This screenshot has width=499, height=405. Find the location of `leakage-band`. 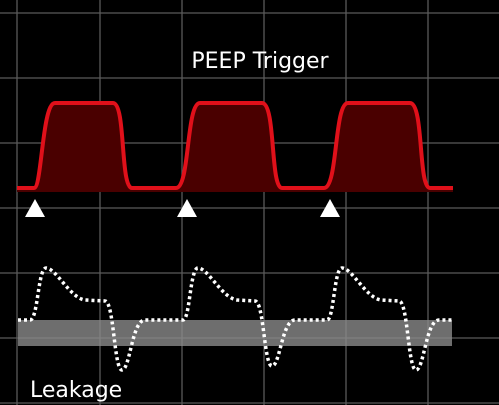

leakage-band is located at coordinates (235, 333).